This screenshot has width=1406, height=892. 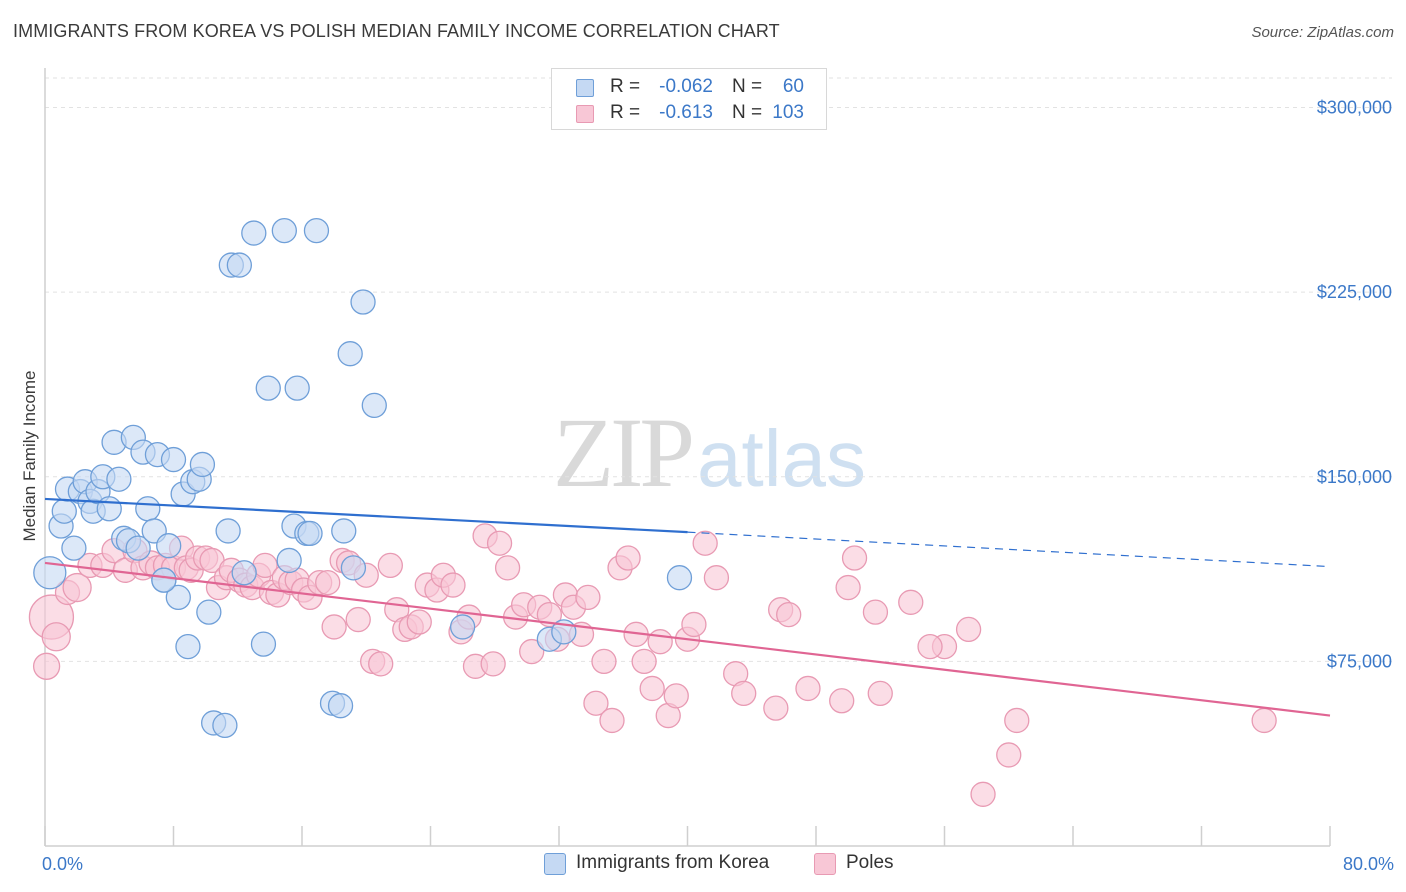 What do you see at coordinates (870, 862) in the screenshot?
I see `legend-label-poles: Poles` at bounding box center [870, 862].